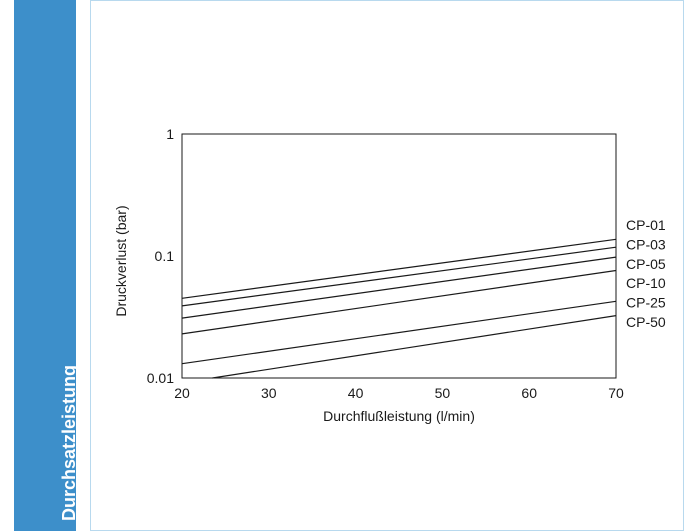  I want to click on series-label-cp-03: CP-03, so click(646, 244).